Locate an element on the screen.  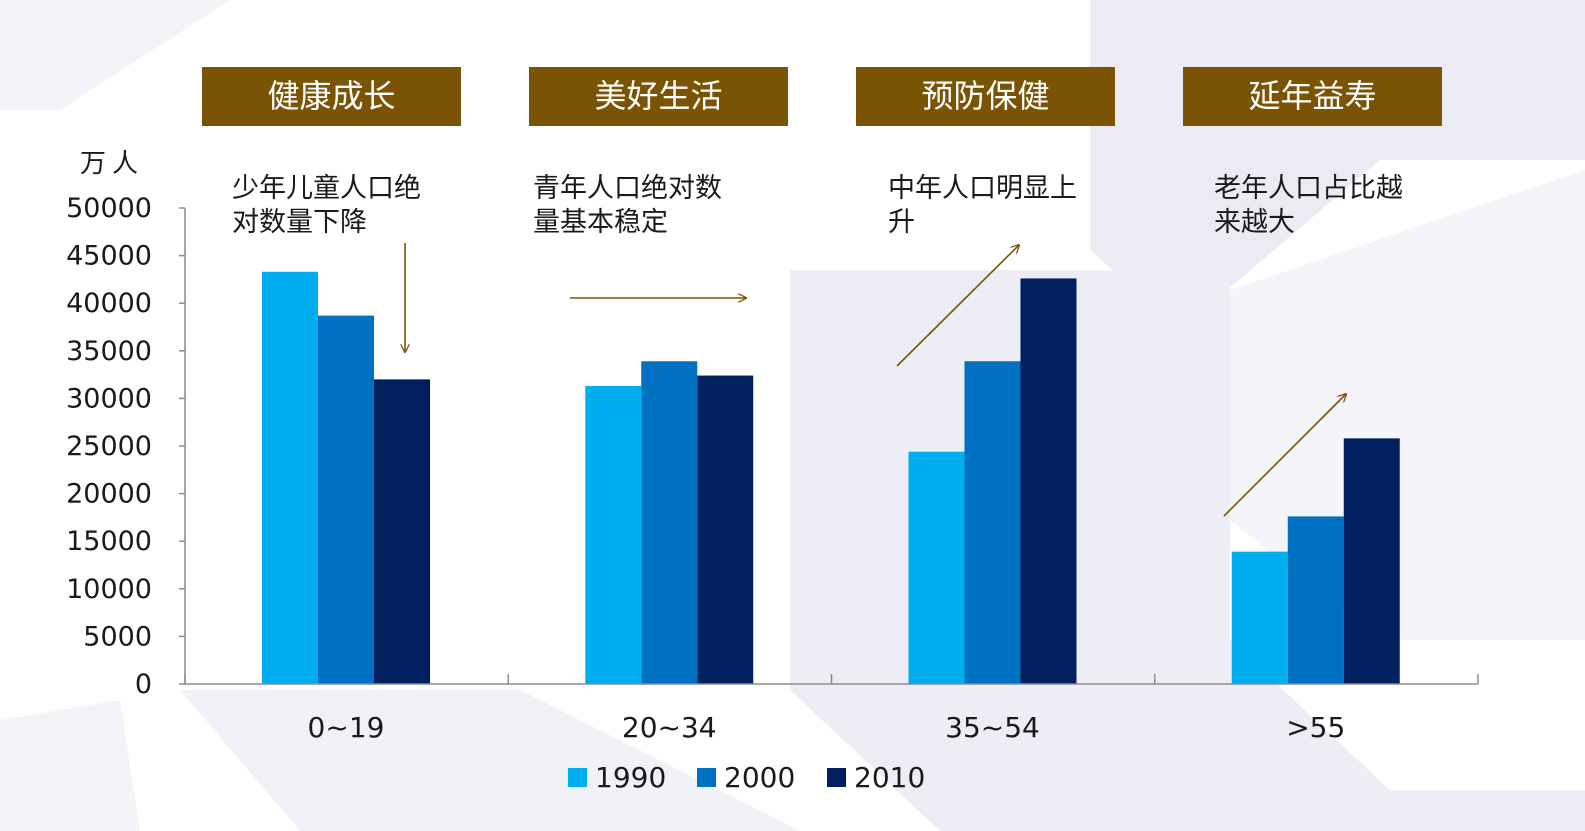
banner-healthy-growth: 健康成长 is located at coordinates (331, 96).